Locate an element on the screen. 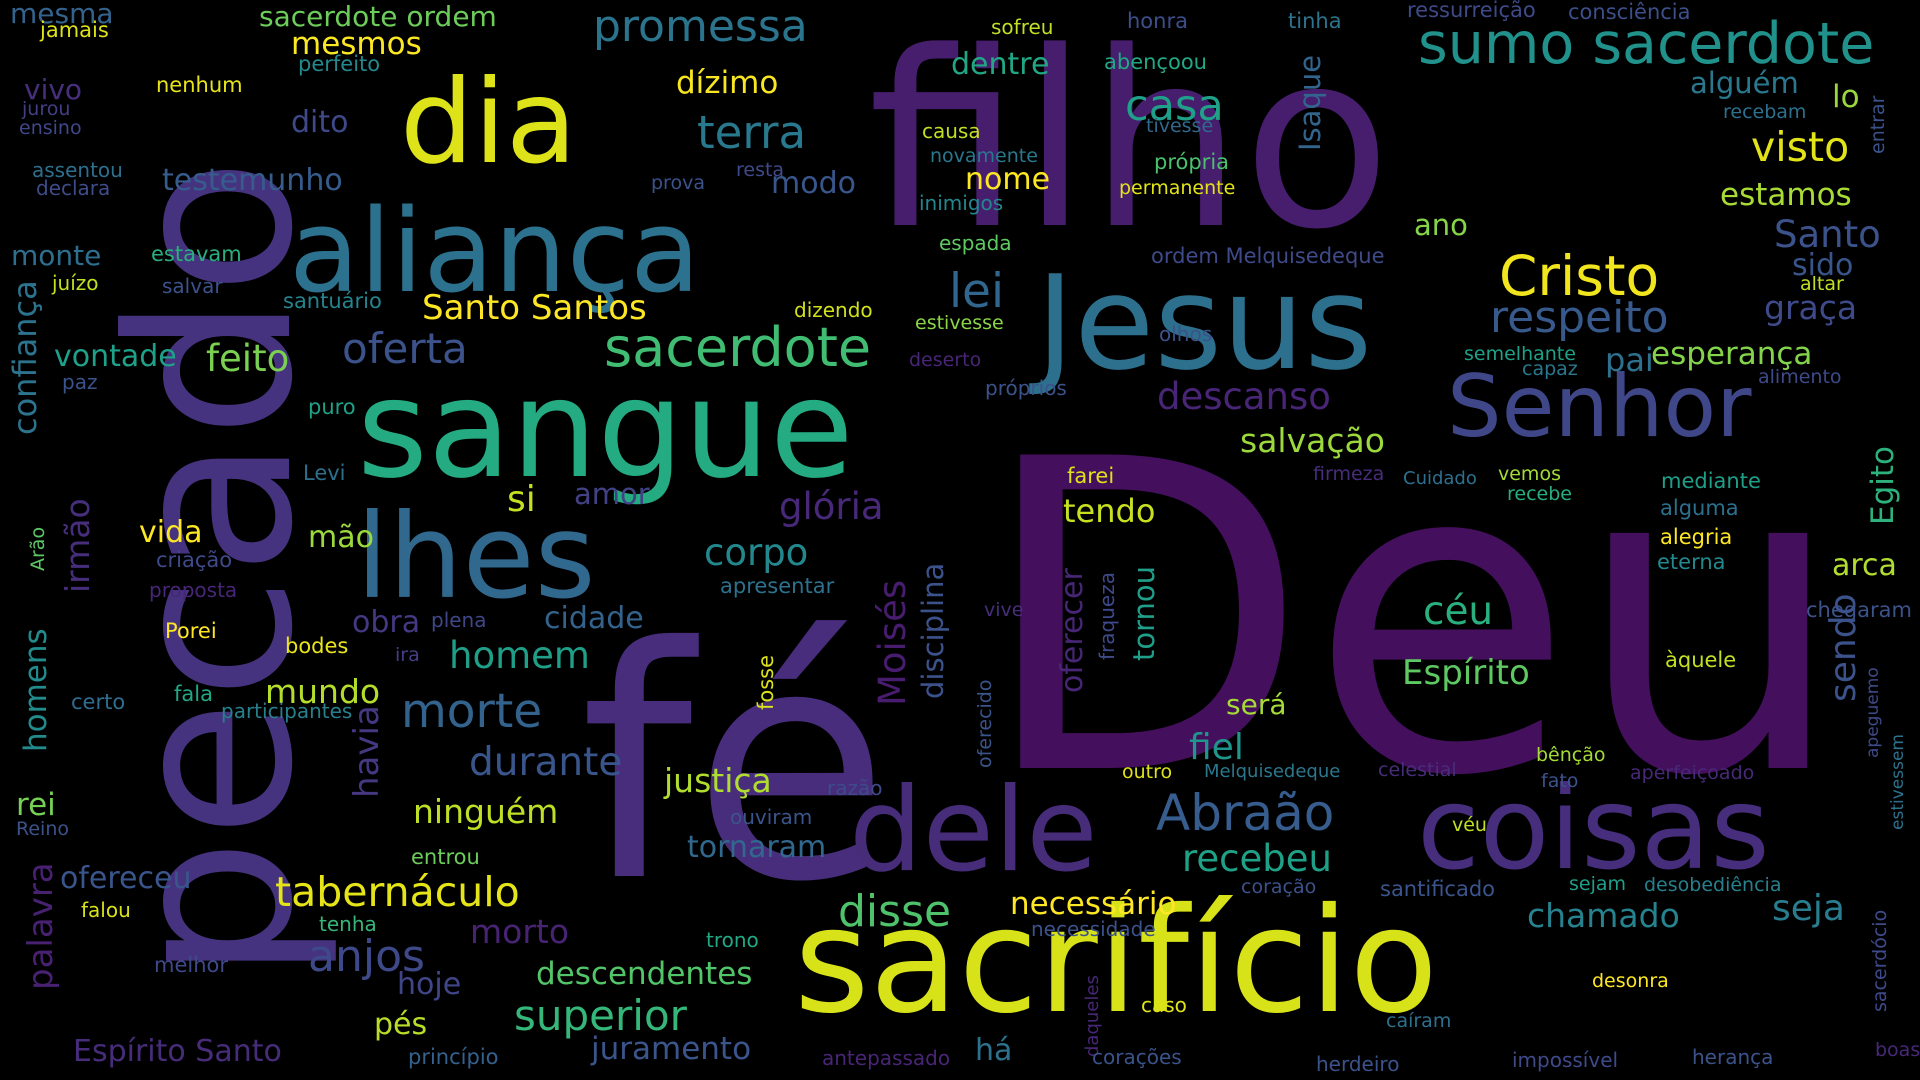 This screenshot has height=1080, width=1920. word-deserto: deserto is located at coordinates (945, 360).